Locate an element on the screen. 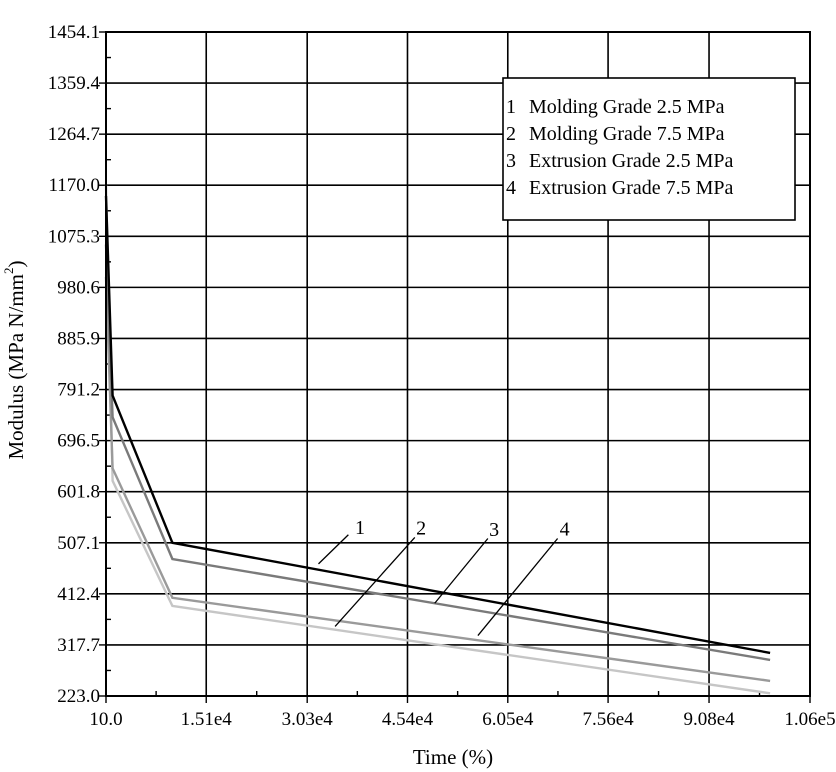  y-tick-label: 1170.0 is located at coordinates (74, 185).